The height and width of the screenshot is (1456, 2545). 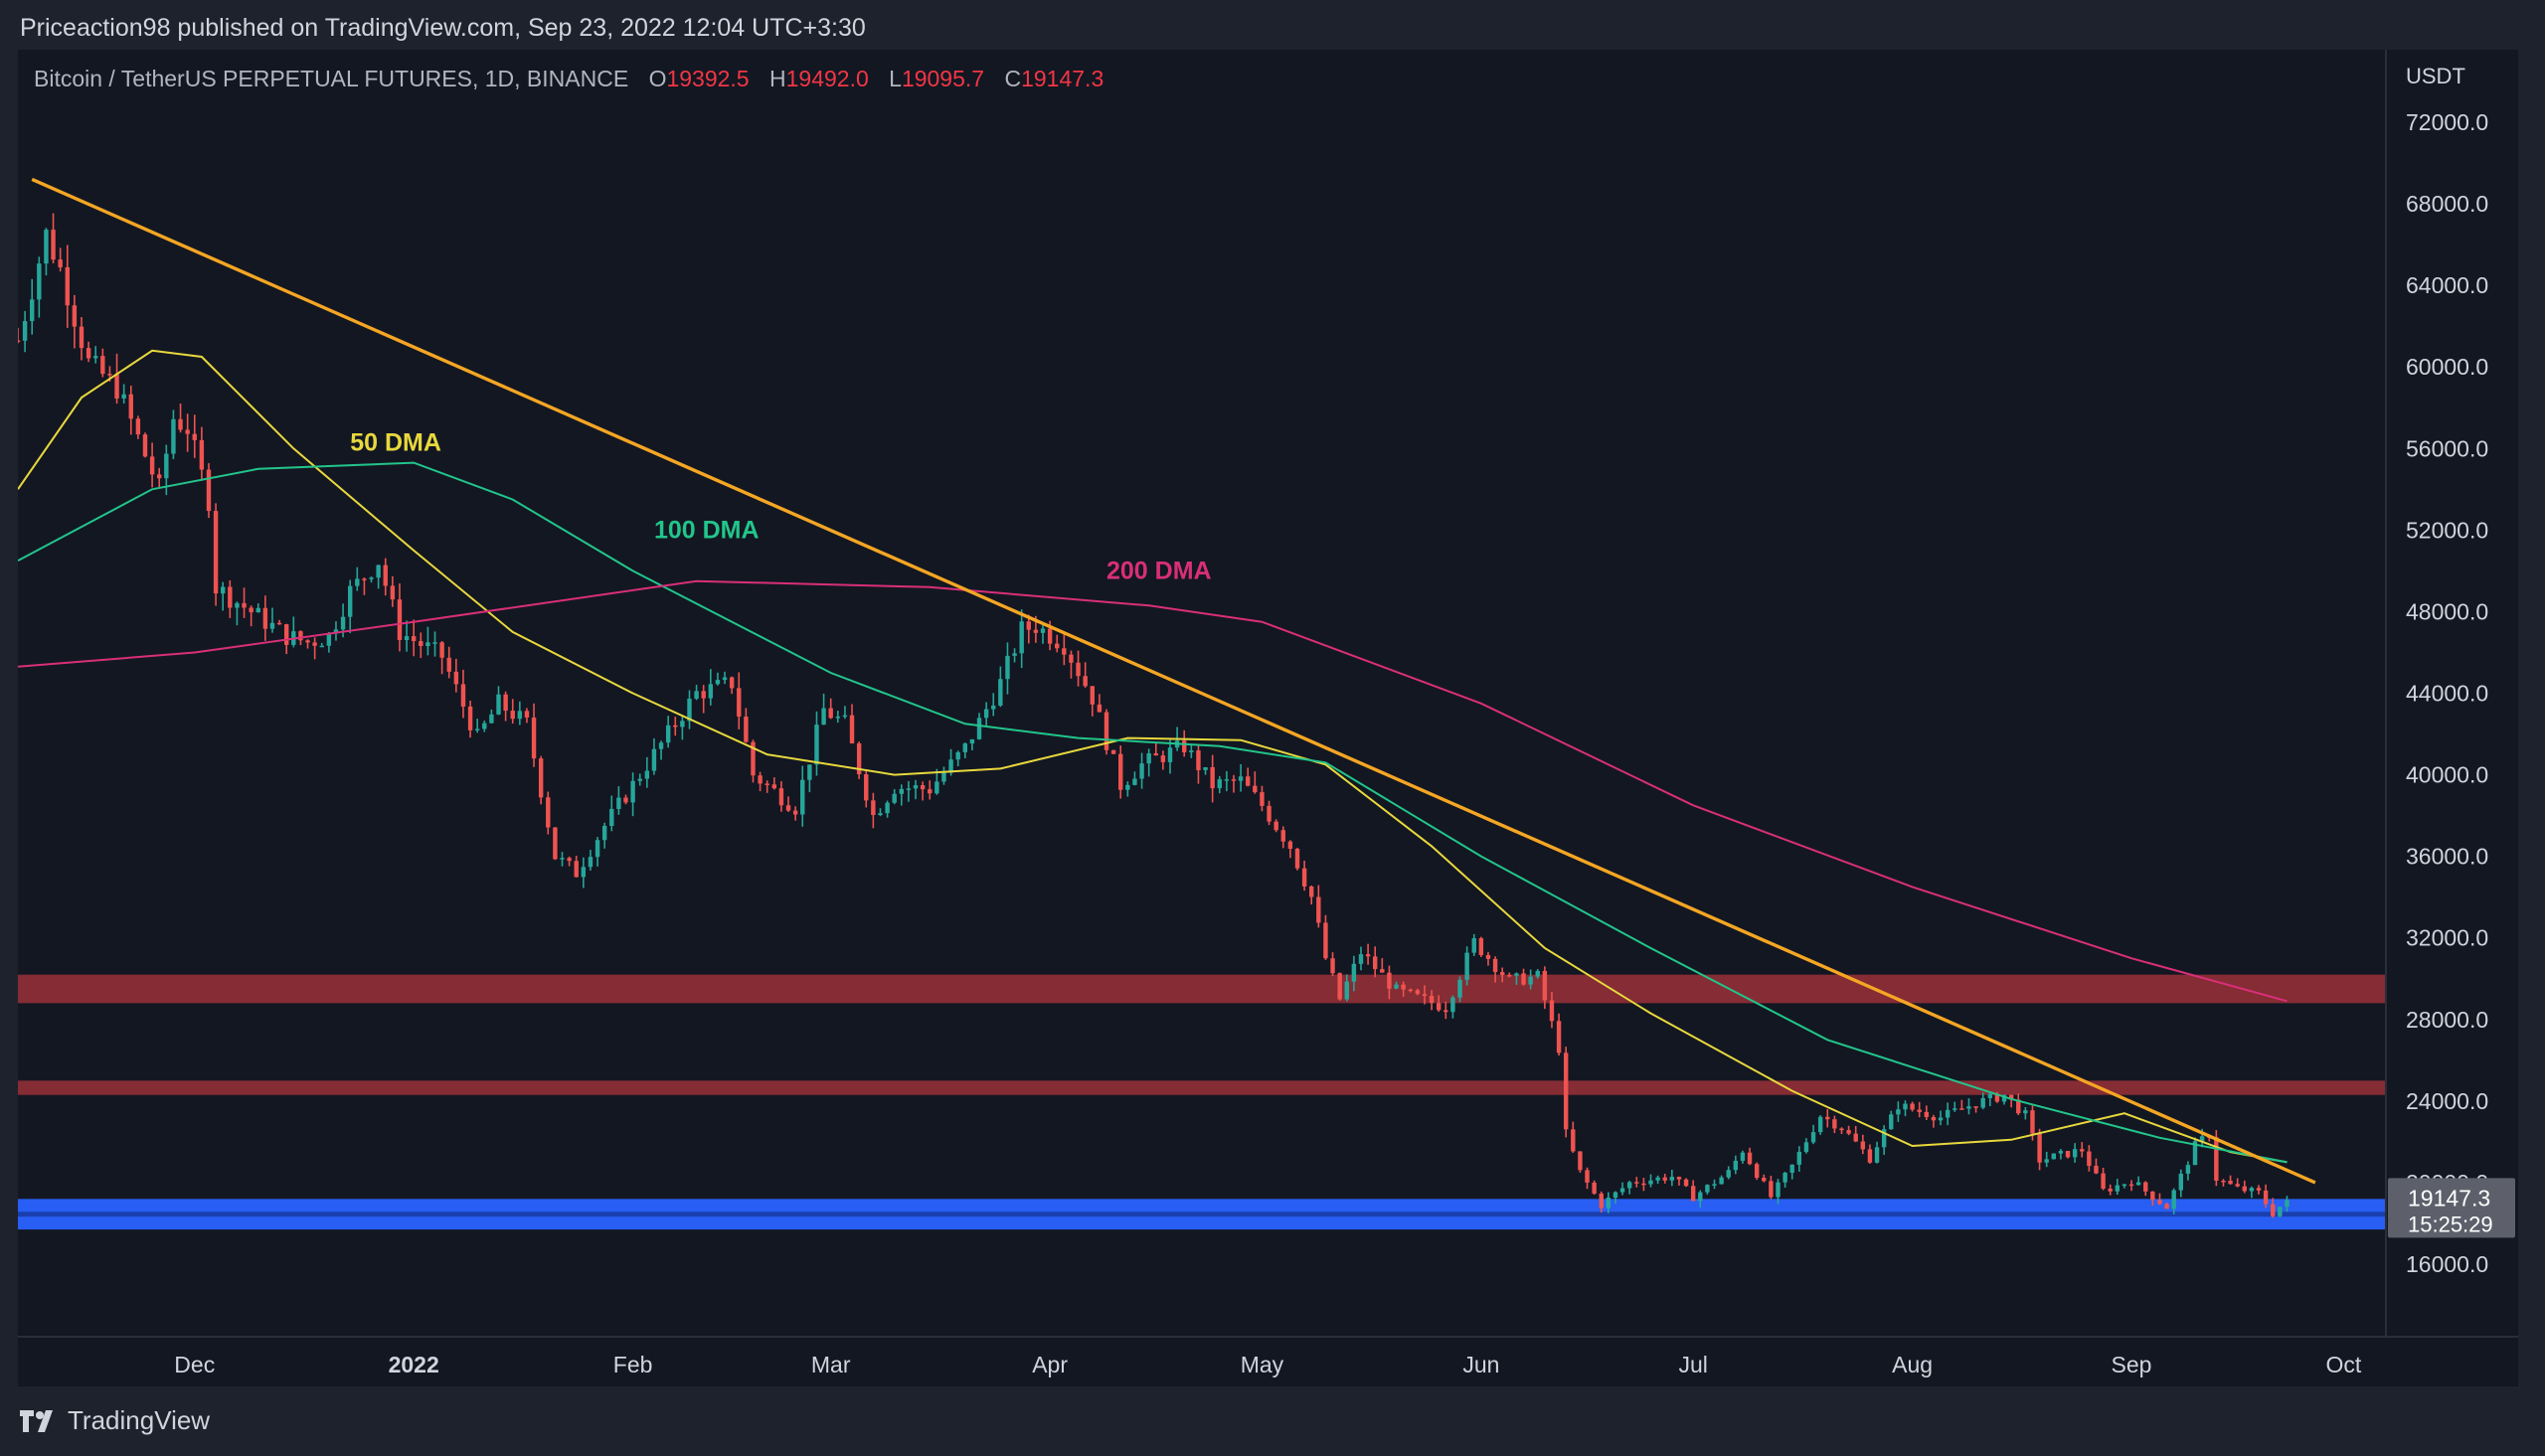 I want to click on tradingview-brand: TradingView, so click(x=115, y=1420).